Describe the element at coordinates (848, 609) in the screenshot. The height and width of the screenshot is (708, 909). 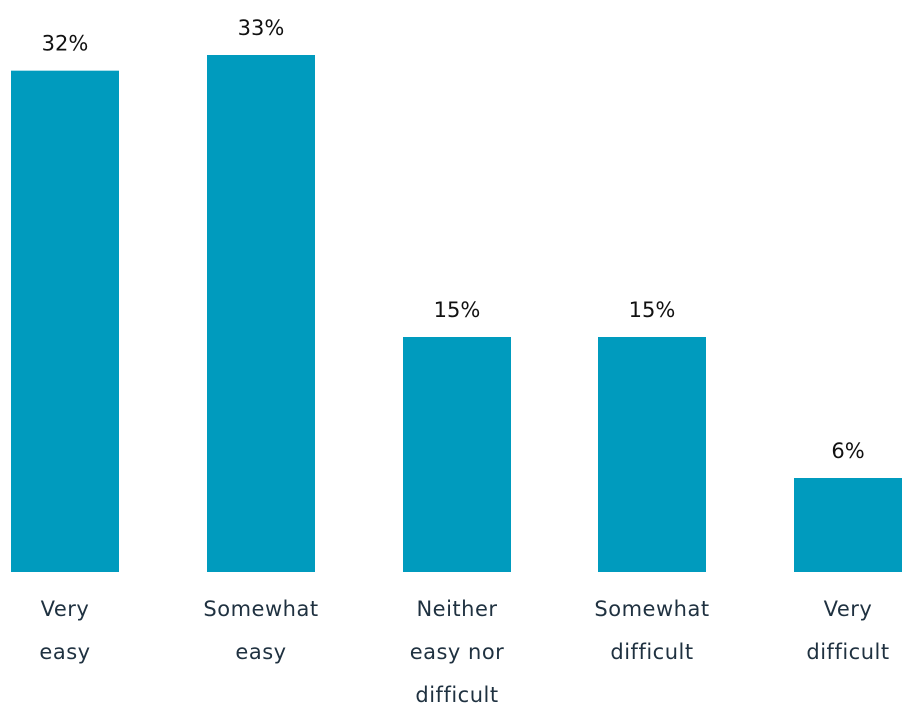
I see `category-label-4-line-0: Very` at that location.